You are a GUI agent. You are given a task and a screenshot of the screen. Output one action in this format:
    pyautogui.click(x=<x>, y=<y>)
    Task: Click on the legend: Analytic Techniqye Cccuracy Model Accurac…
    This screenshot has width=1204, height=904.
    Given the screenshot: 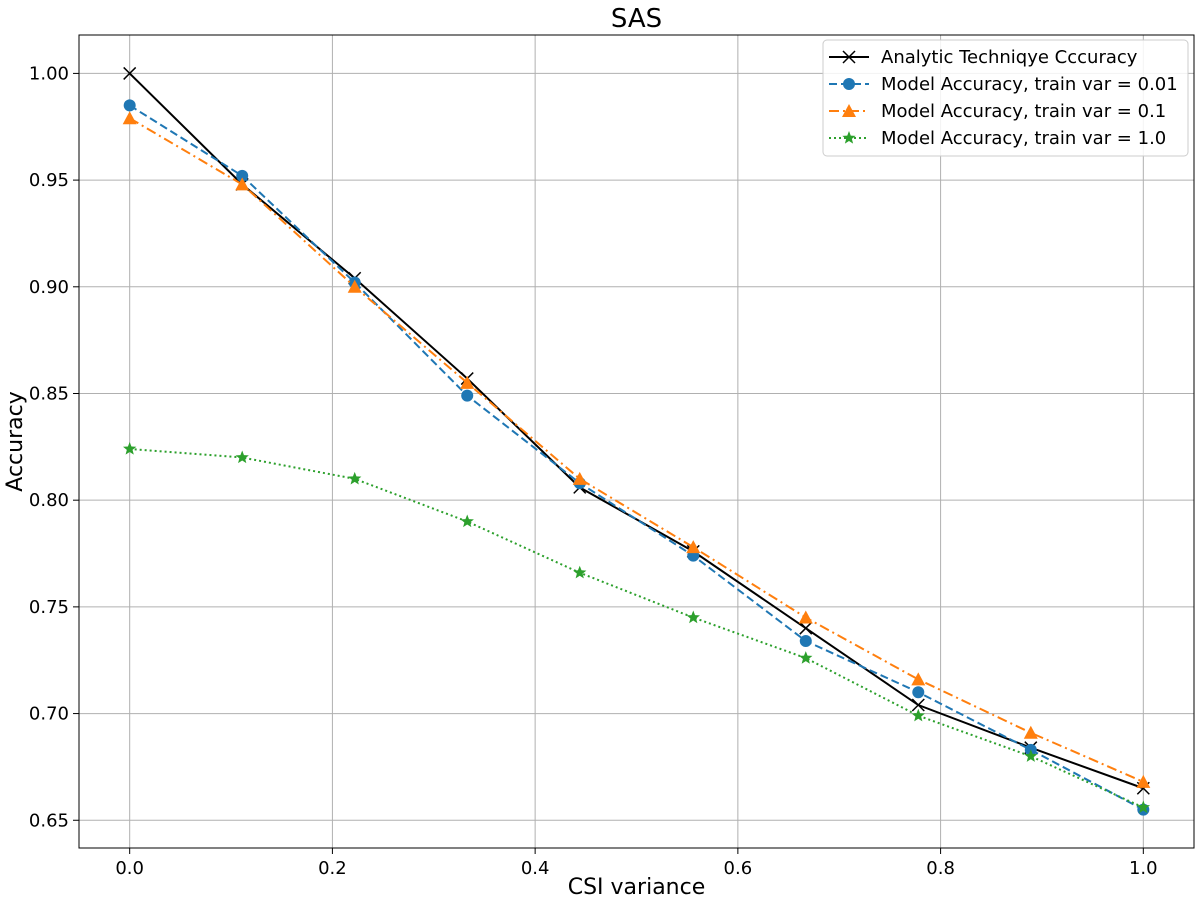 What is the action you would take?
    pyautogui.click(x=1005, y=98)
    